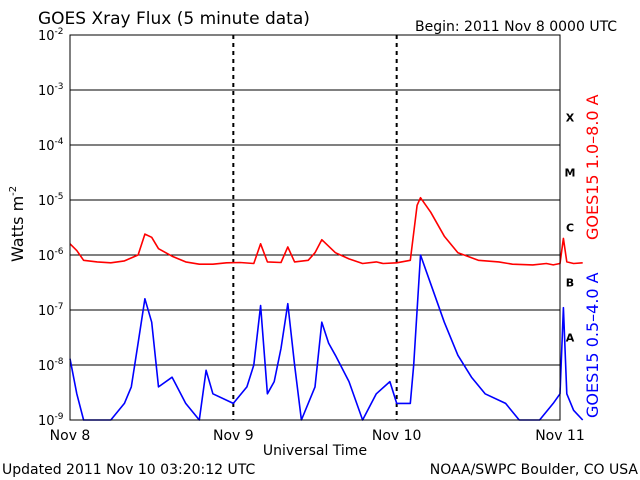 The height and width of the screenshot is (480, 640). What do you see at coordinates (70, 436) in the screenshot?
I see `x-tick-label: Nov 8` at bounding box center [70, 436].